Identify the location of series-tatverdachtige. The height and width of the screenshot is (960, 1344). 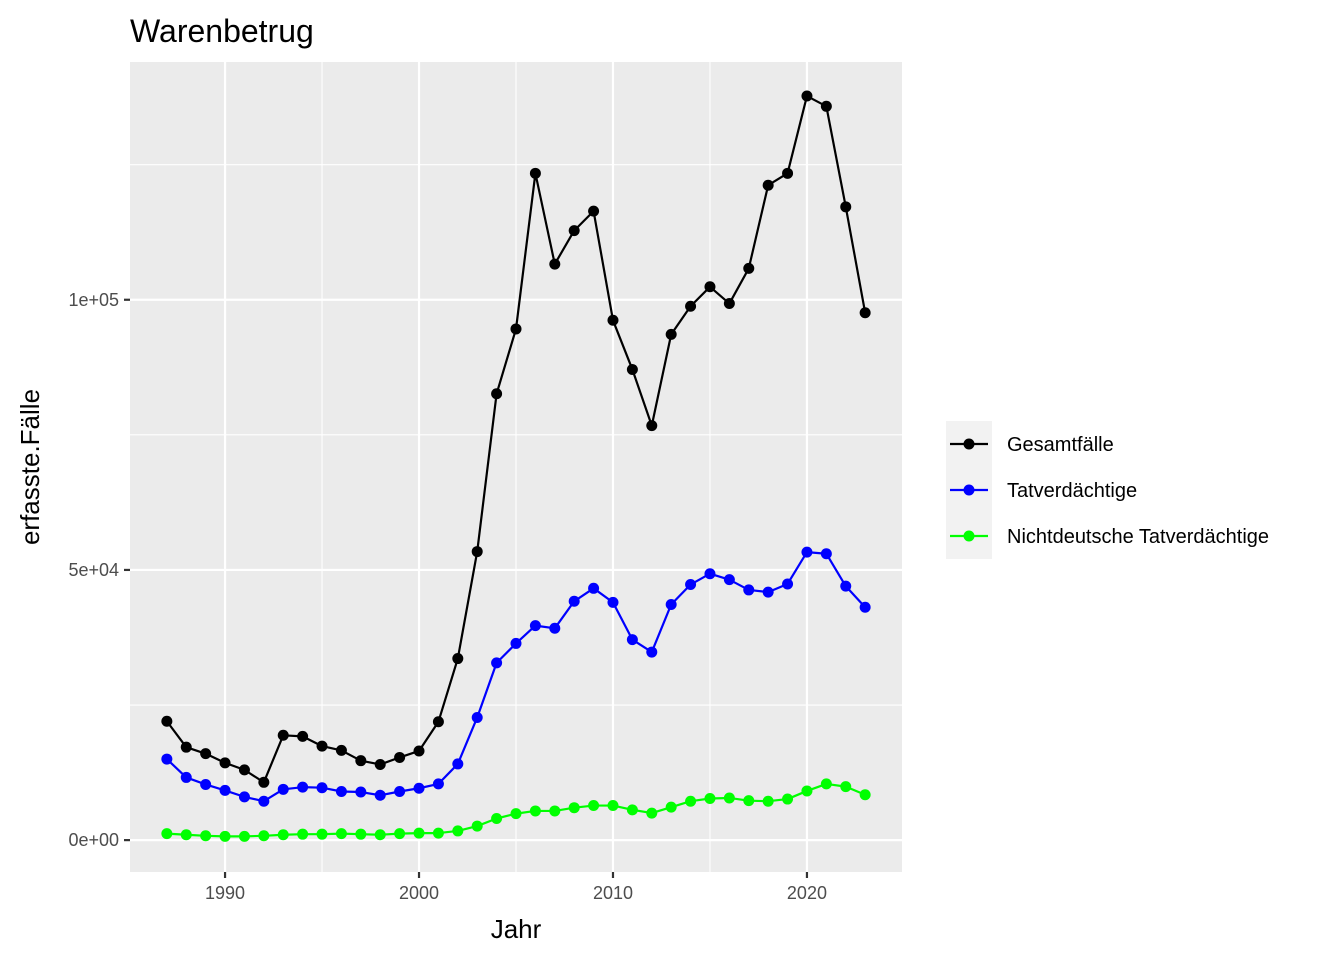
(516, 676).